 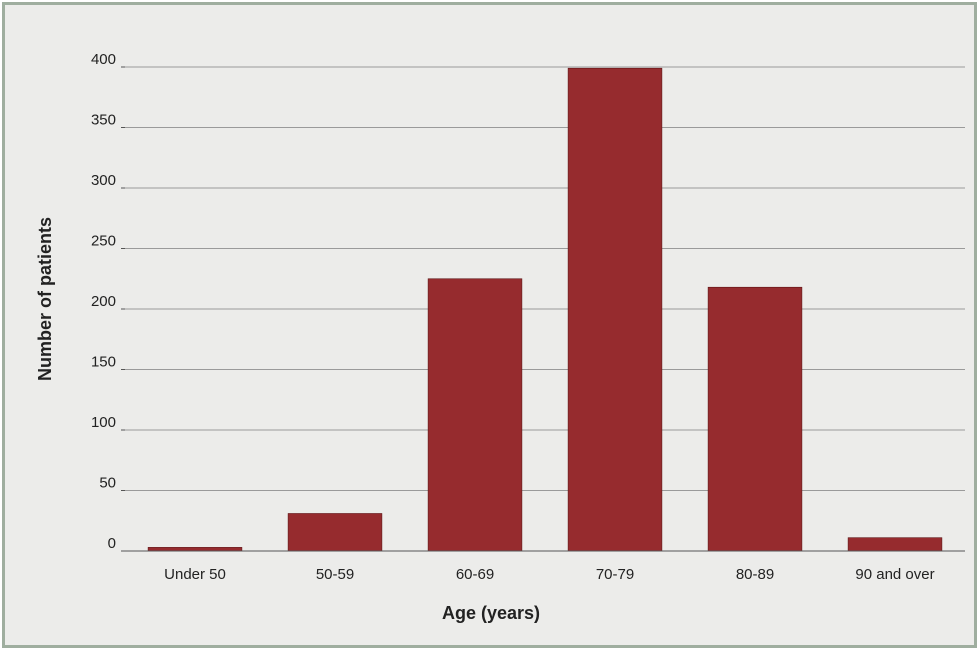 What do you see at coordinates (475, 574) in the screenshot?
I see `x-tick-label: 60-69` at bounding box center [475, 574].